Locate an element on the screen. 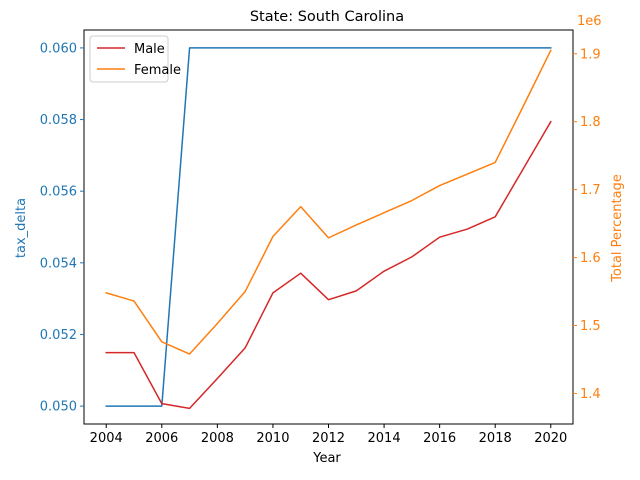  x-tick-label: 2020 is located at coordinates (550, 438).